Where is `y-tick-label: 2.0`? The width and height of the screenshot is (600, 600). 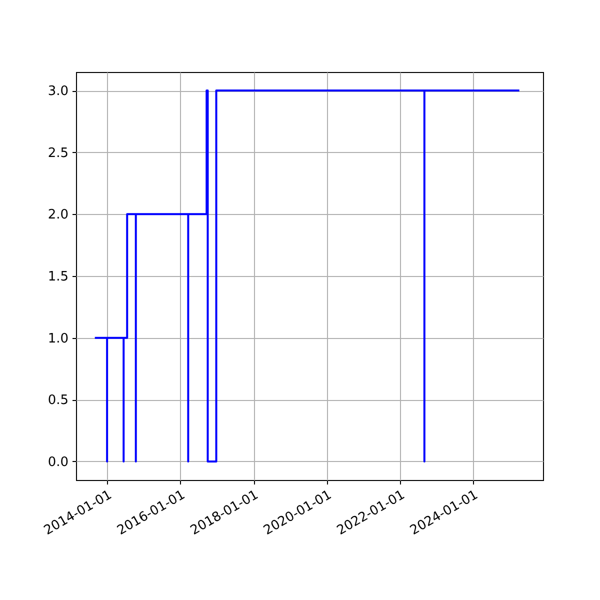 y-tick-label: 2.0 is located at coordinates (58, 215).